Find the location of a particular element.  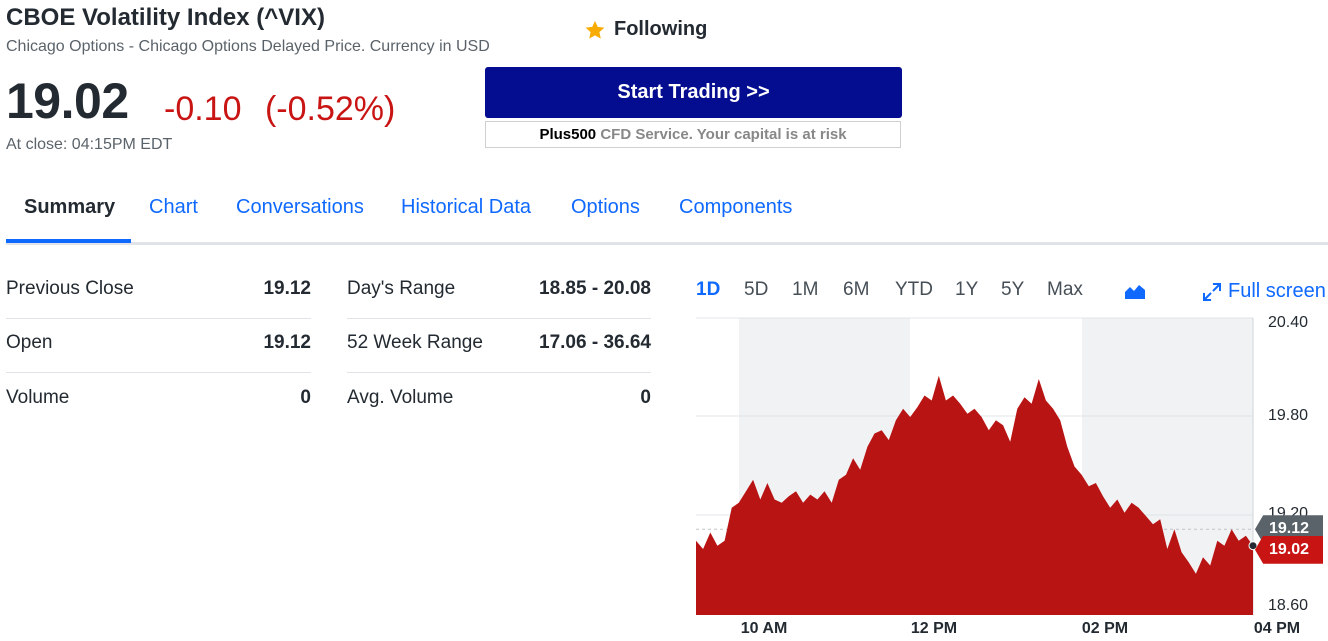

stat-label: Previous Close is located at coordinates (70, 288).